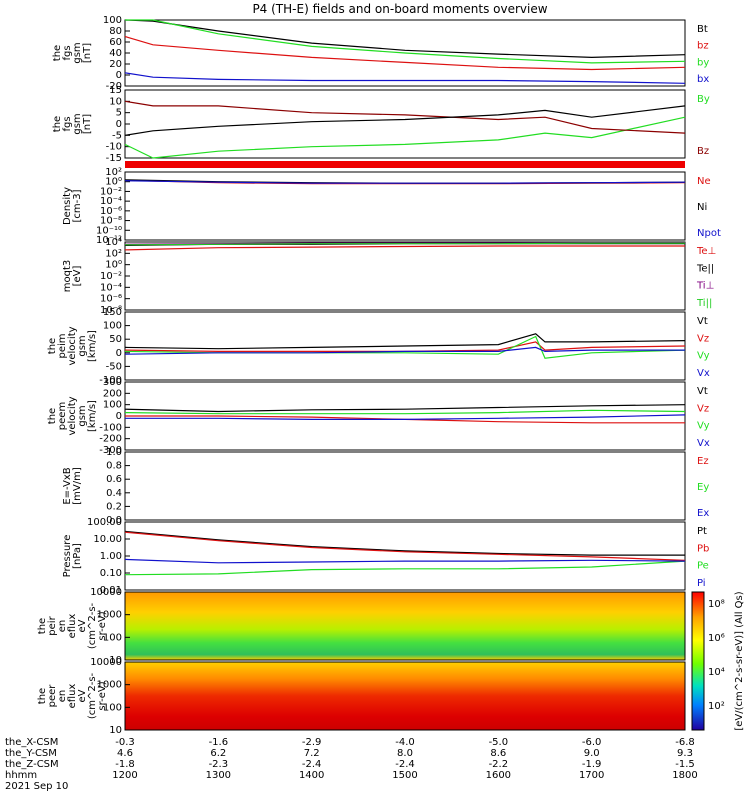  I want to click on y-tick-label: -5, so click(117, 135).